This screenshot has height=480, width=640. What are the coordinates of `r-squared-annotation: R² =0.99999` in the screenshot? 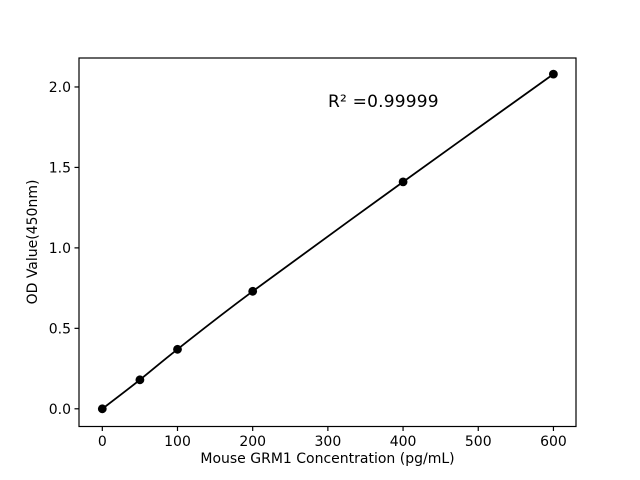 It's located at (383, 102).